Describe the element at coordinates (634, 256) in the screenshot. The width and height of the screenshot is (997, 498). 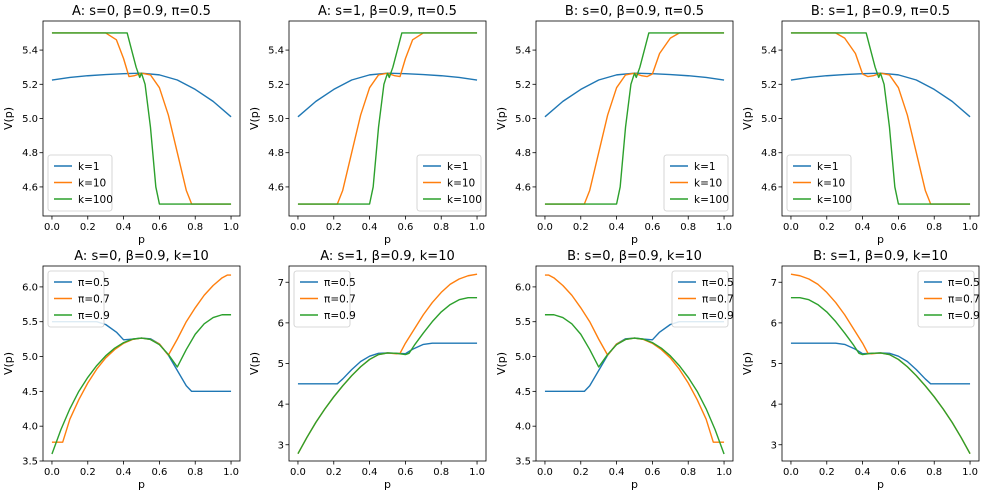
I see `chart-title: B: s=0, β=0.9, k=10` at that location.